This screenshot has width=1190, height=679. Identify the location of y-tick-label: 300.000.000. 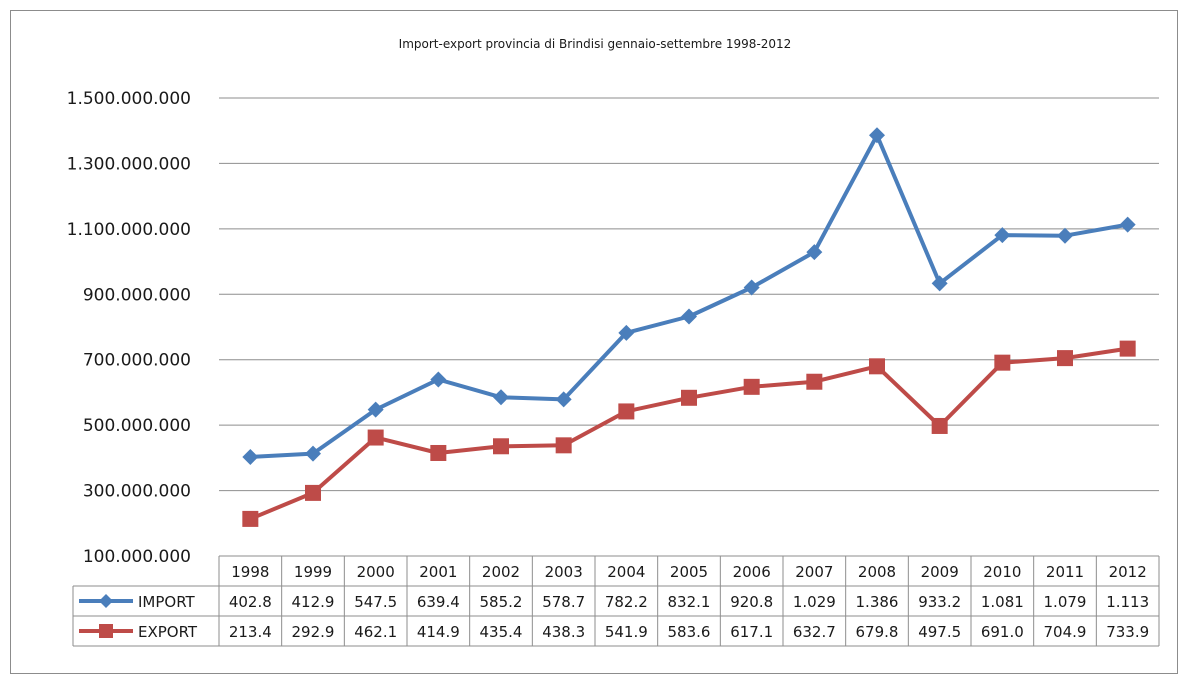
(137, 492).